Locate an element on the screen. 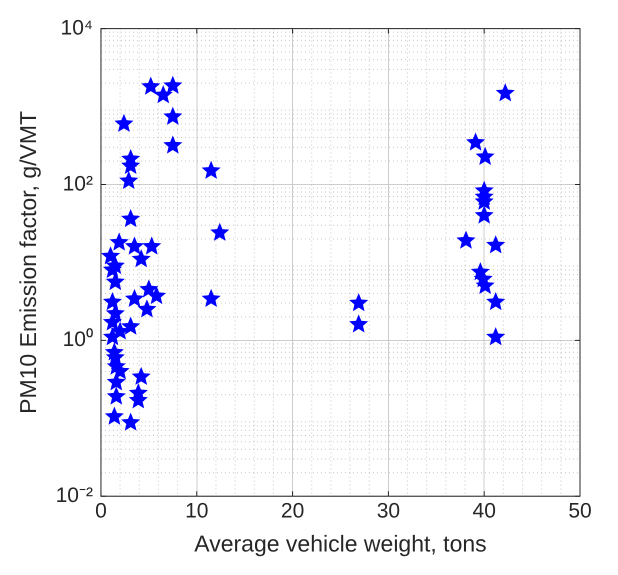 The image size is (618, 575). x-axis-title: Average vehicle weight, tons is located at coordinates (340, 543).